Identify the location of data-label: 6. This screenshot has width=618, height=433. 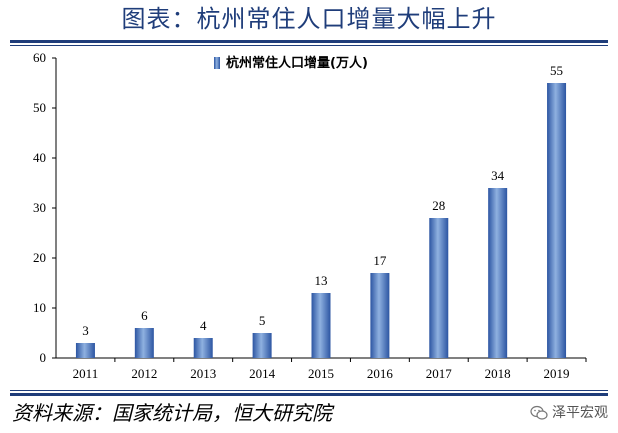
(144, 315).